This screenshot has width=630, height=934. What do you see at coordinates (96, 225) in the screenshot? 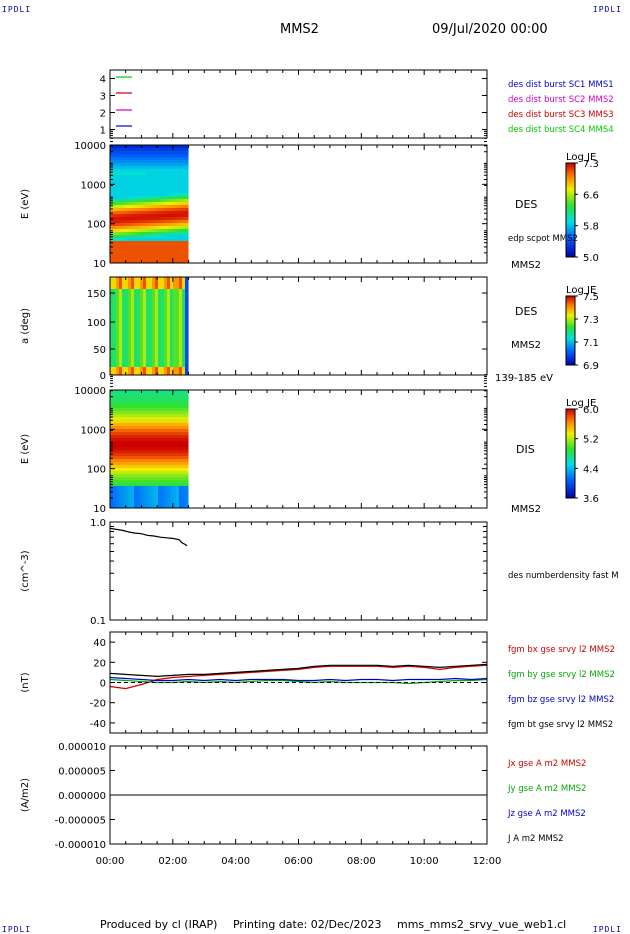
I see `y-tick-label: 100` at bounding box center [96, 225].